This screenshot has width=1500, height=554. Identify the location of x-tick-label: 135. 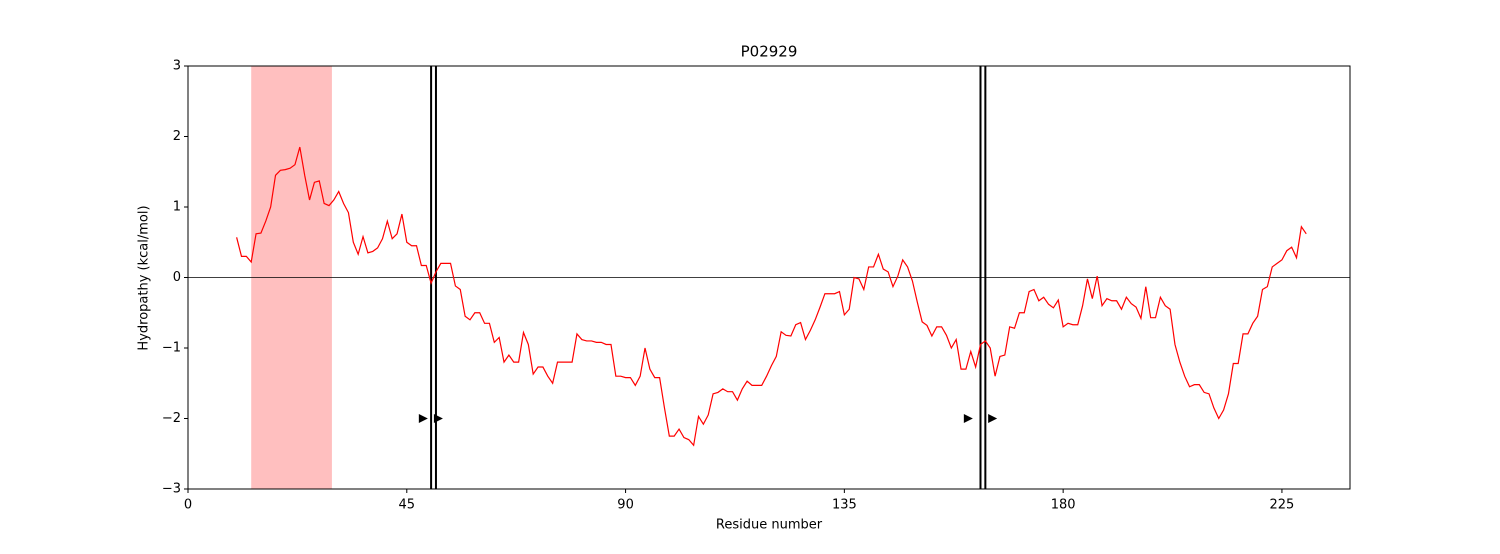
(844, 505).